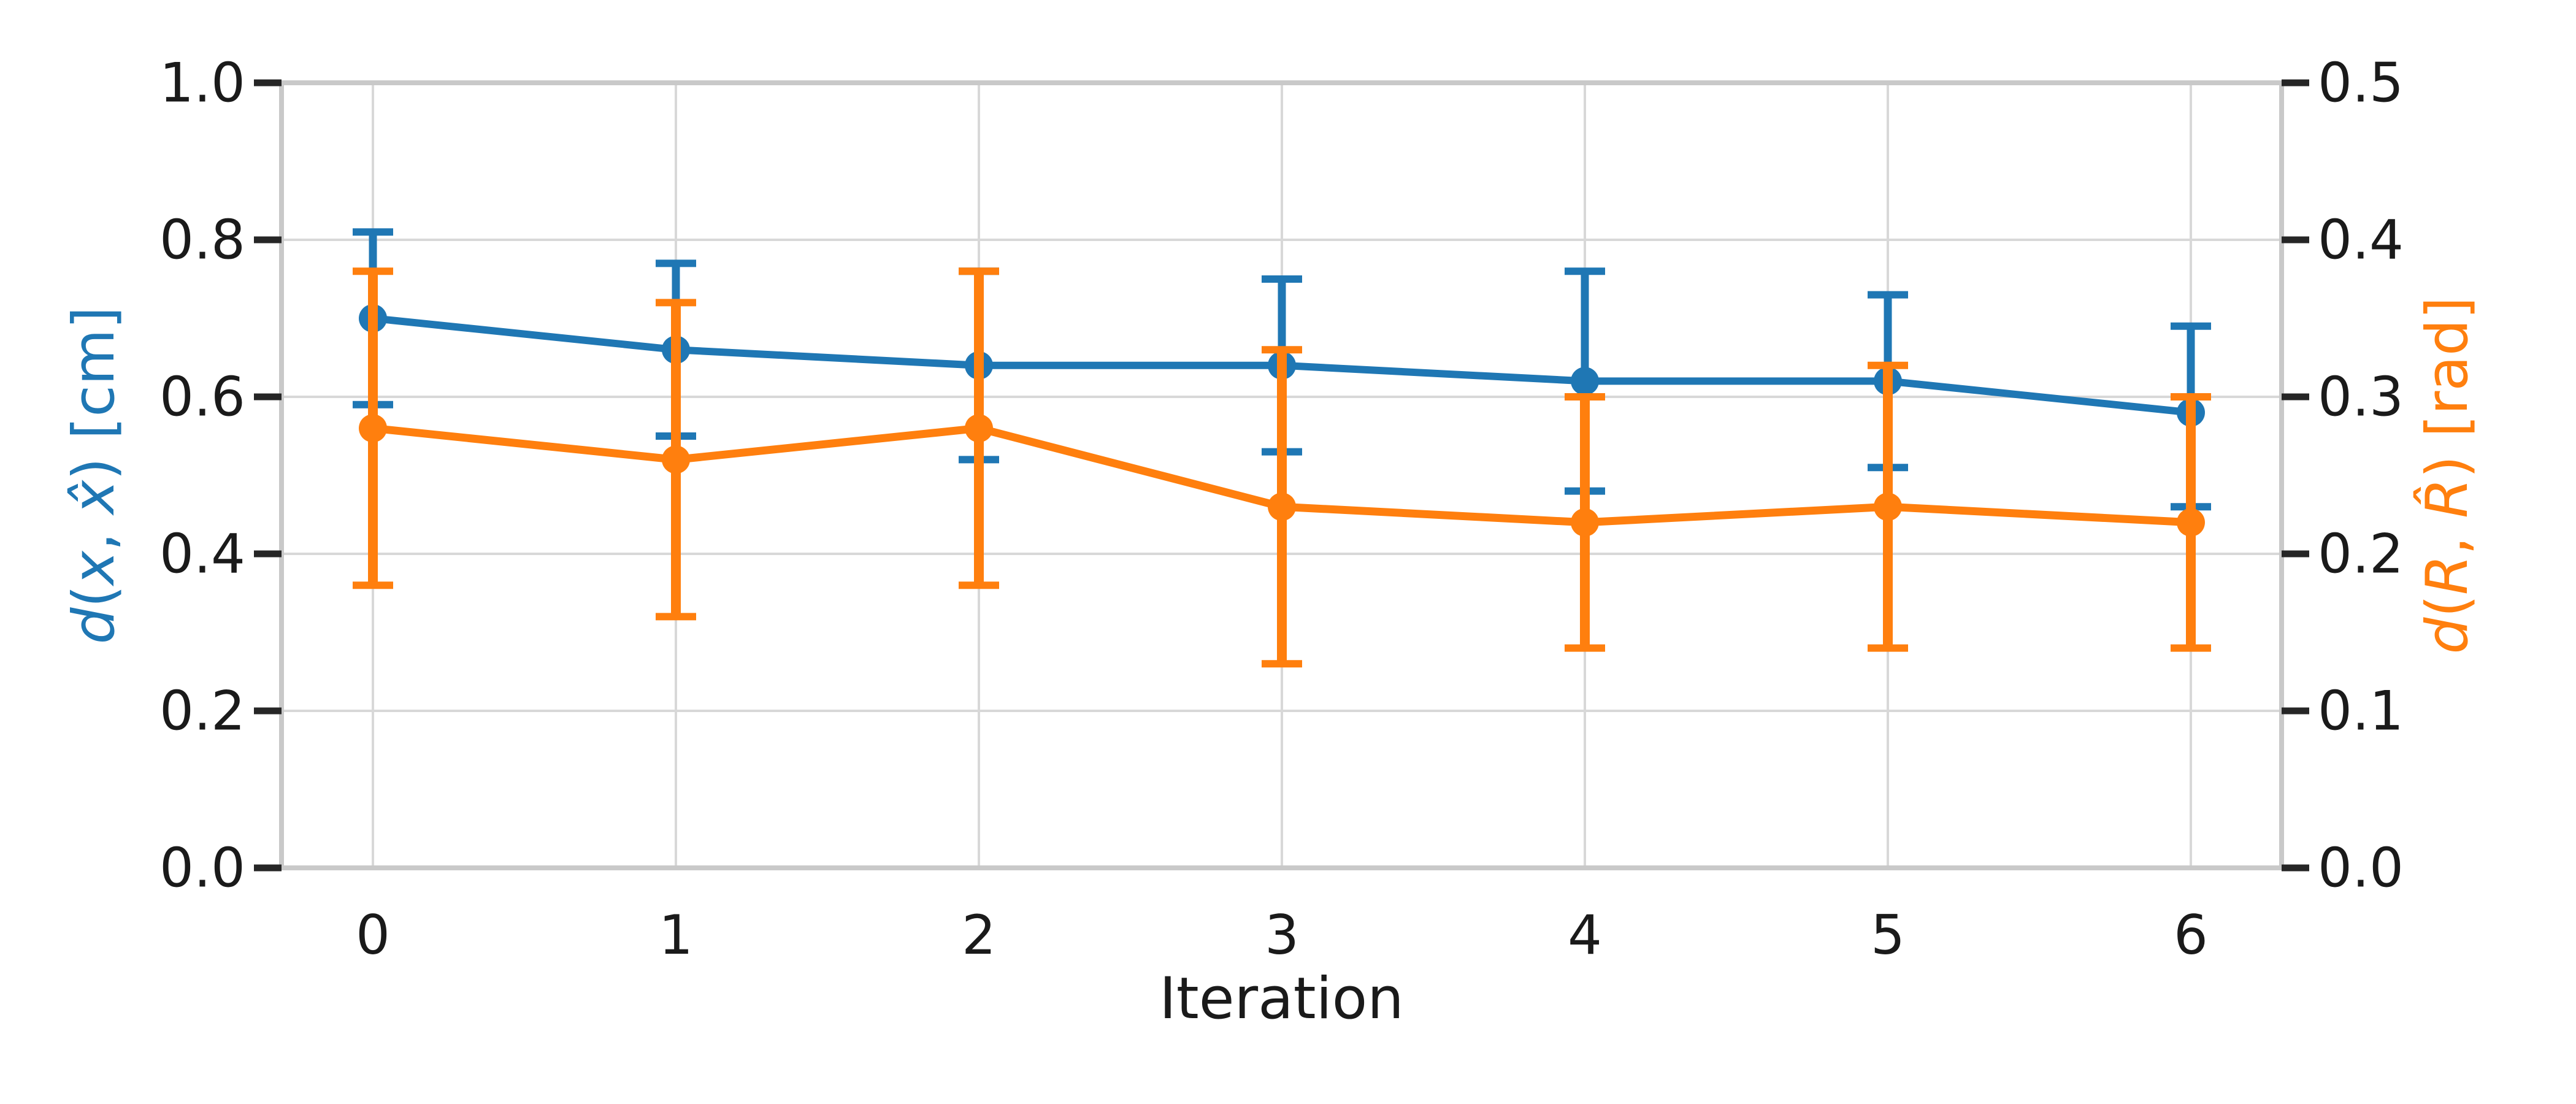  I want to click on left-y-tick-label: 0.6, so click(202, 397).